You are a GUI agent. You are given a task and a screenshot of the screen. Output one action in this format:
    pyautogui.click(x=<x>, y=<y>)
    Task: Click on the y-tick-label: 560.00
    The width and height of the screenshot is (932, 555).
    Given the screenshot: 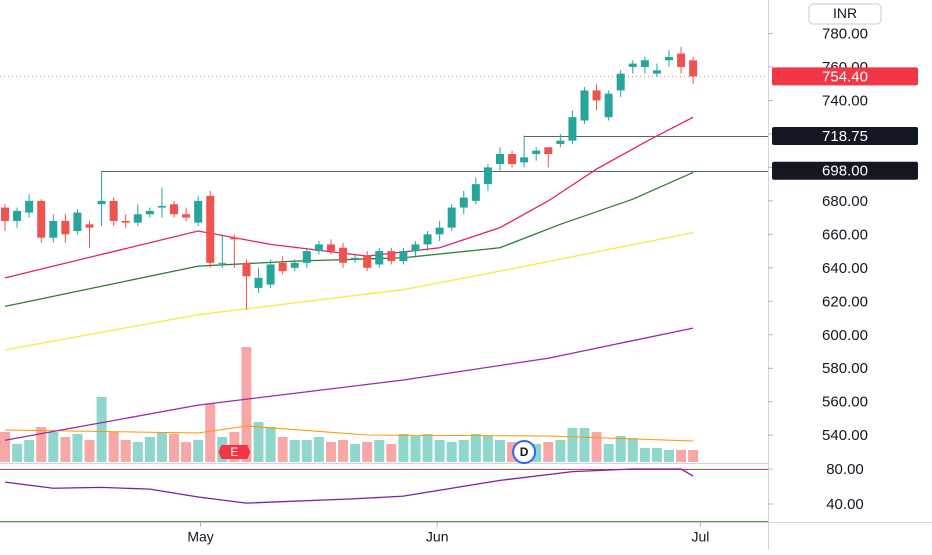 What is the action you would take?
    pyautogui.click(x=845, y=402)
    